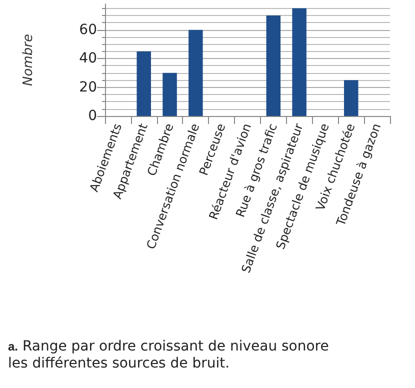  What do you see at coordinates (88, 30) in the screenshot?
I see `y-tick-label: 60` at bounding box center [88, 30].